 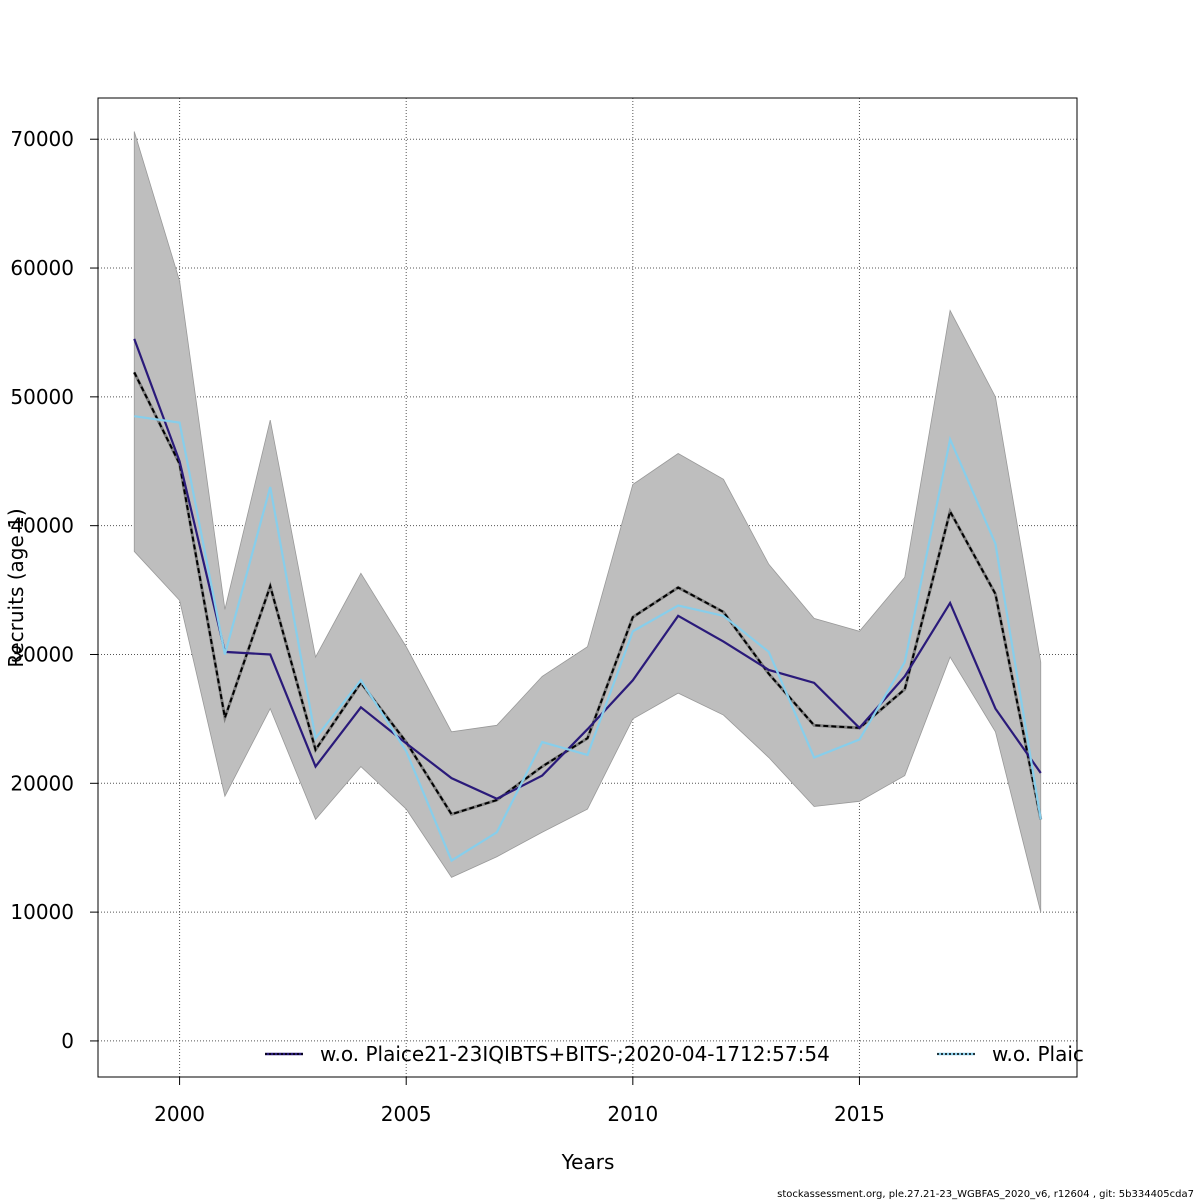 What do you see at coordinates (179, 1114) in the screenshot?
I see `x-tick-label: 2000` at bounding box center [179, 1114].